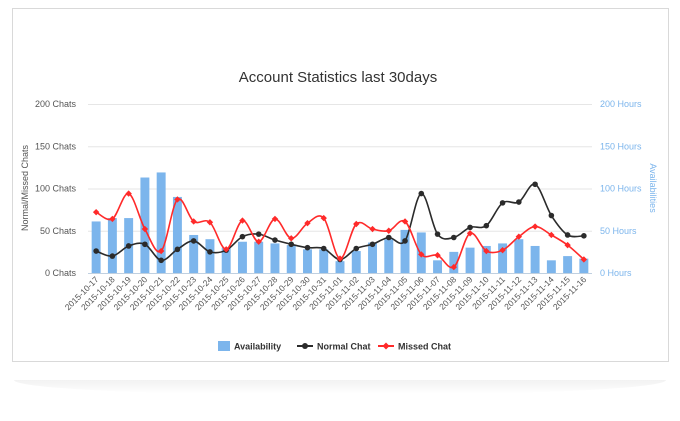 The image size is (680, 421). I want to click on legend-item-normal-chat: Normal Chat, so click(334, 347).